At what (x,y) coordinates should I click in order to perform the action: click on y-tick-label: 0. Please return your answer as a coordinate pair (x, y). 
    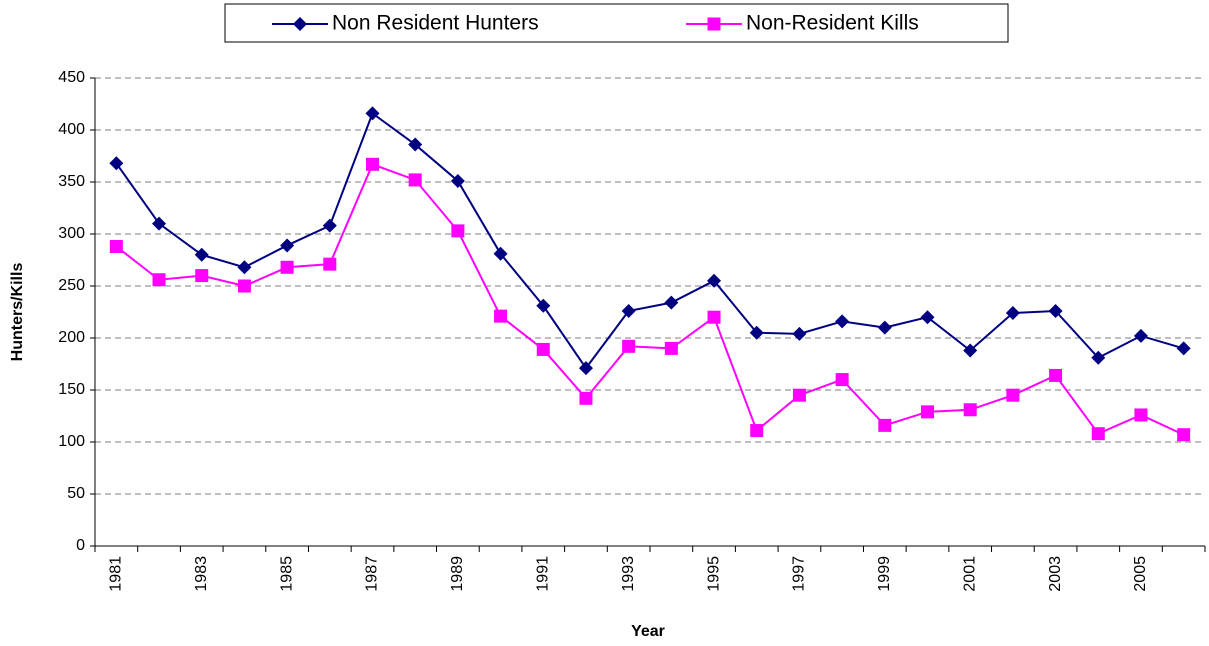
    Looking at the image, I should click on (80, 545).